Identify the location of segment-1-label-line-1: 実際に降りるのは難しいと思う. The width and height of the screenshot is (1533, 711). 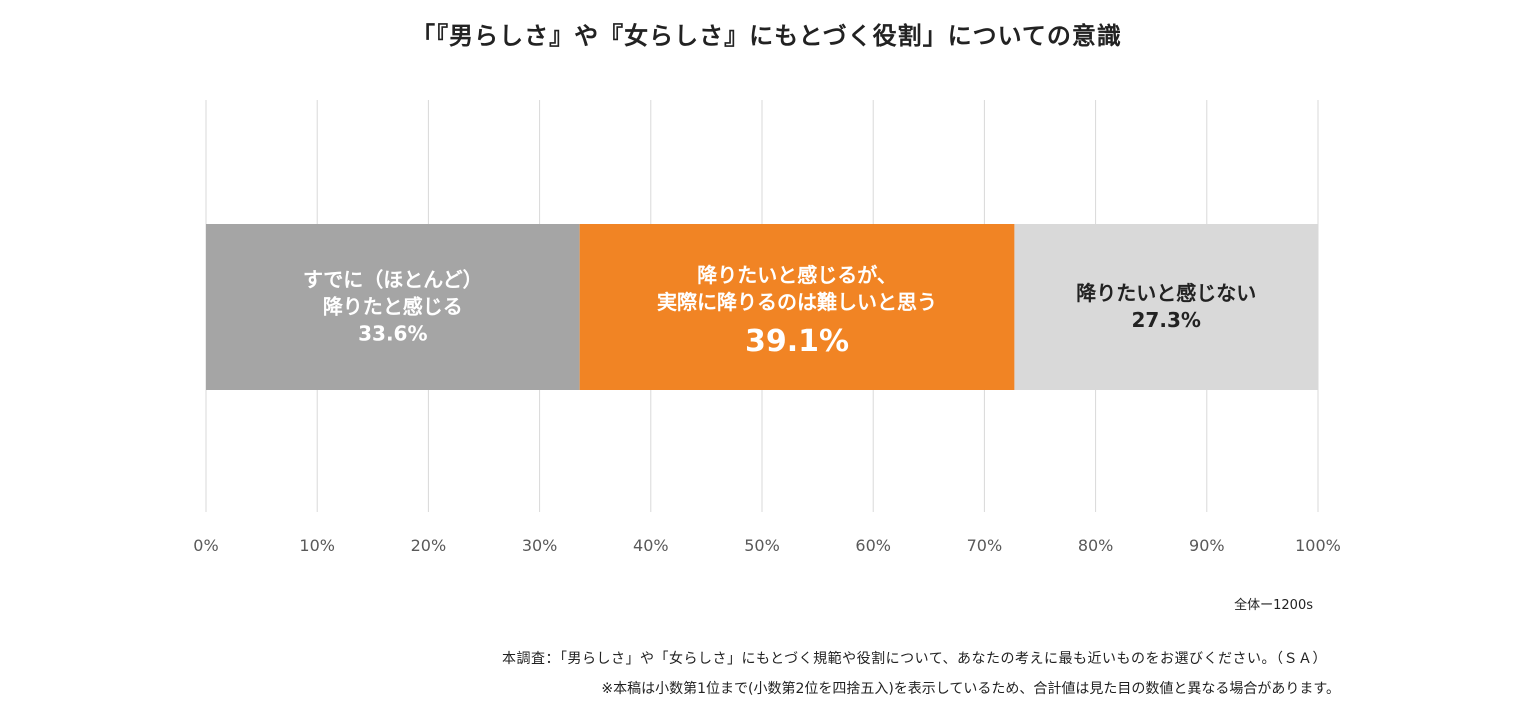
(797, 302).